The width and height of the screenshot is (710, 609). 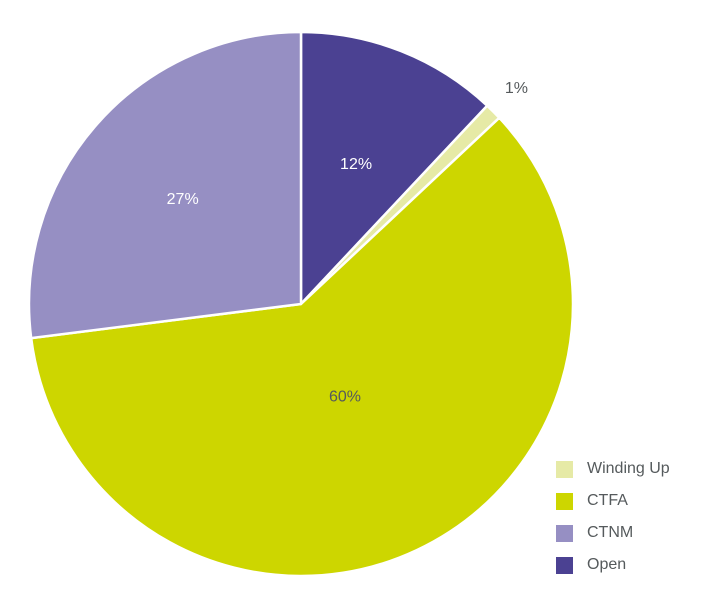 I want to click on pie-slice-label-ctnm: 27%, so click(x=183, y=199).